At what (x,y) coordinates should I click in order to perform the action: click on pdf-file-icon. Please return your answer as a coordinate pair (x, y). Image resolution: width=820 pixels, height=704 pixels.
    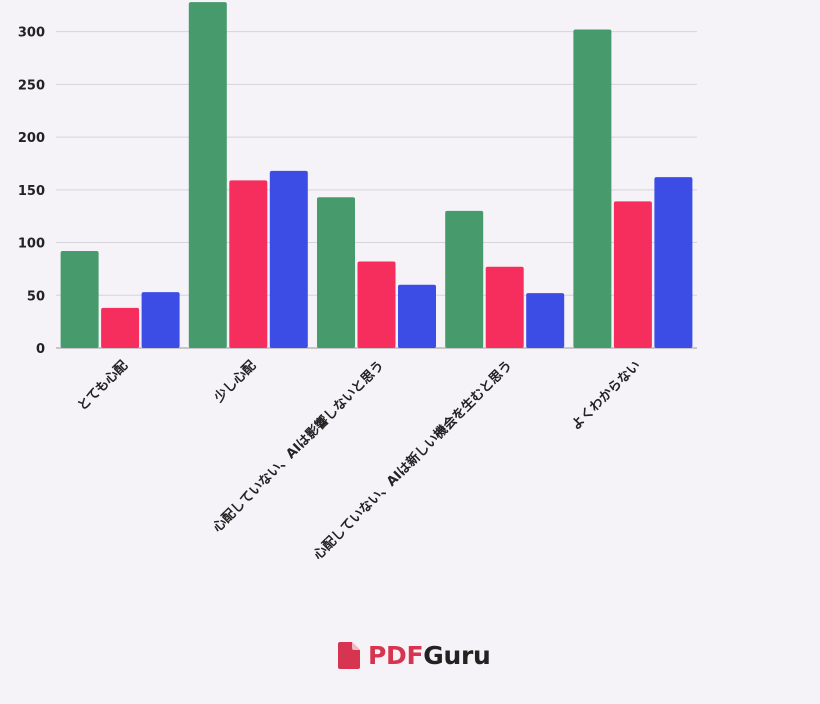
    Looking at the image, I should click on (349, 655).